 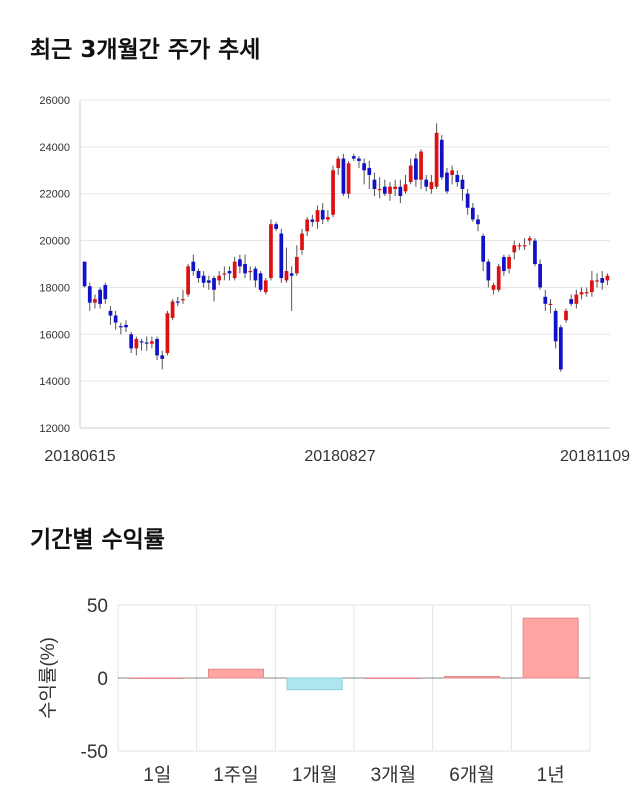 I want to click on x-tick-label: 20181109, so click(x=595, y=456).